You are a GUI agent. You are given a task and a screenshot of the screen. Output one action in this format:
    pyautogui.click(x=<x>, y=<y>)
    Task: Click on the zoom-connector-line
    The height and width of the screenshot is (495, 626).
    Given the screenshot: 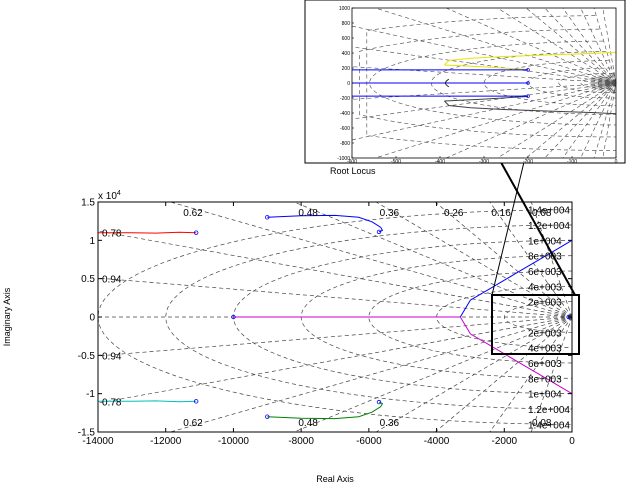 What is the action you would take?
    pyautogui.click(x=536, y=226)
    